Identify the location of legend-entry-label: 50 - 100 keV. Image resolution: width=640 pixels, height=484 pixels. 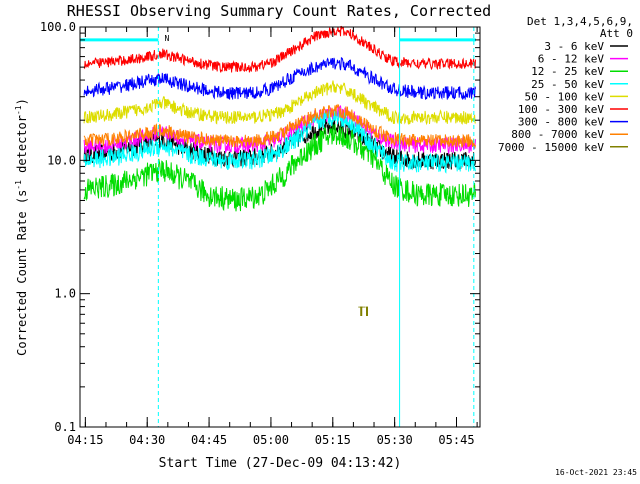
(565, 96).